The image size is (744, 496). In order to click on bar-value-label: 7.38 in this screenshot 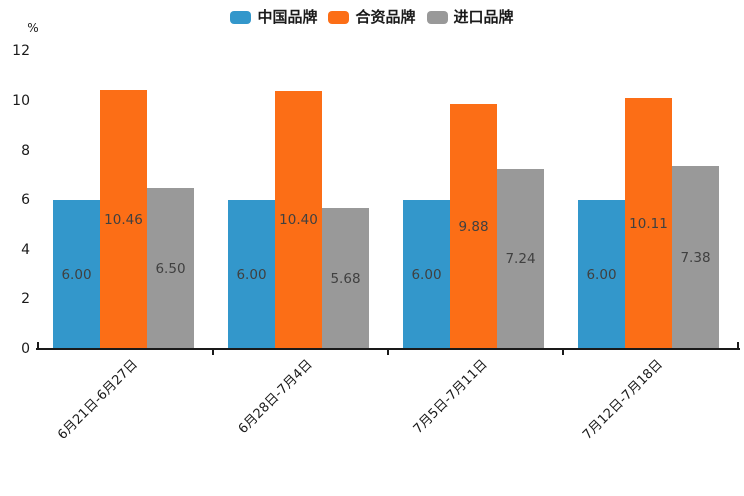, I will do `click(695, 257)`.